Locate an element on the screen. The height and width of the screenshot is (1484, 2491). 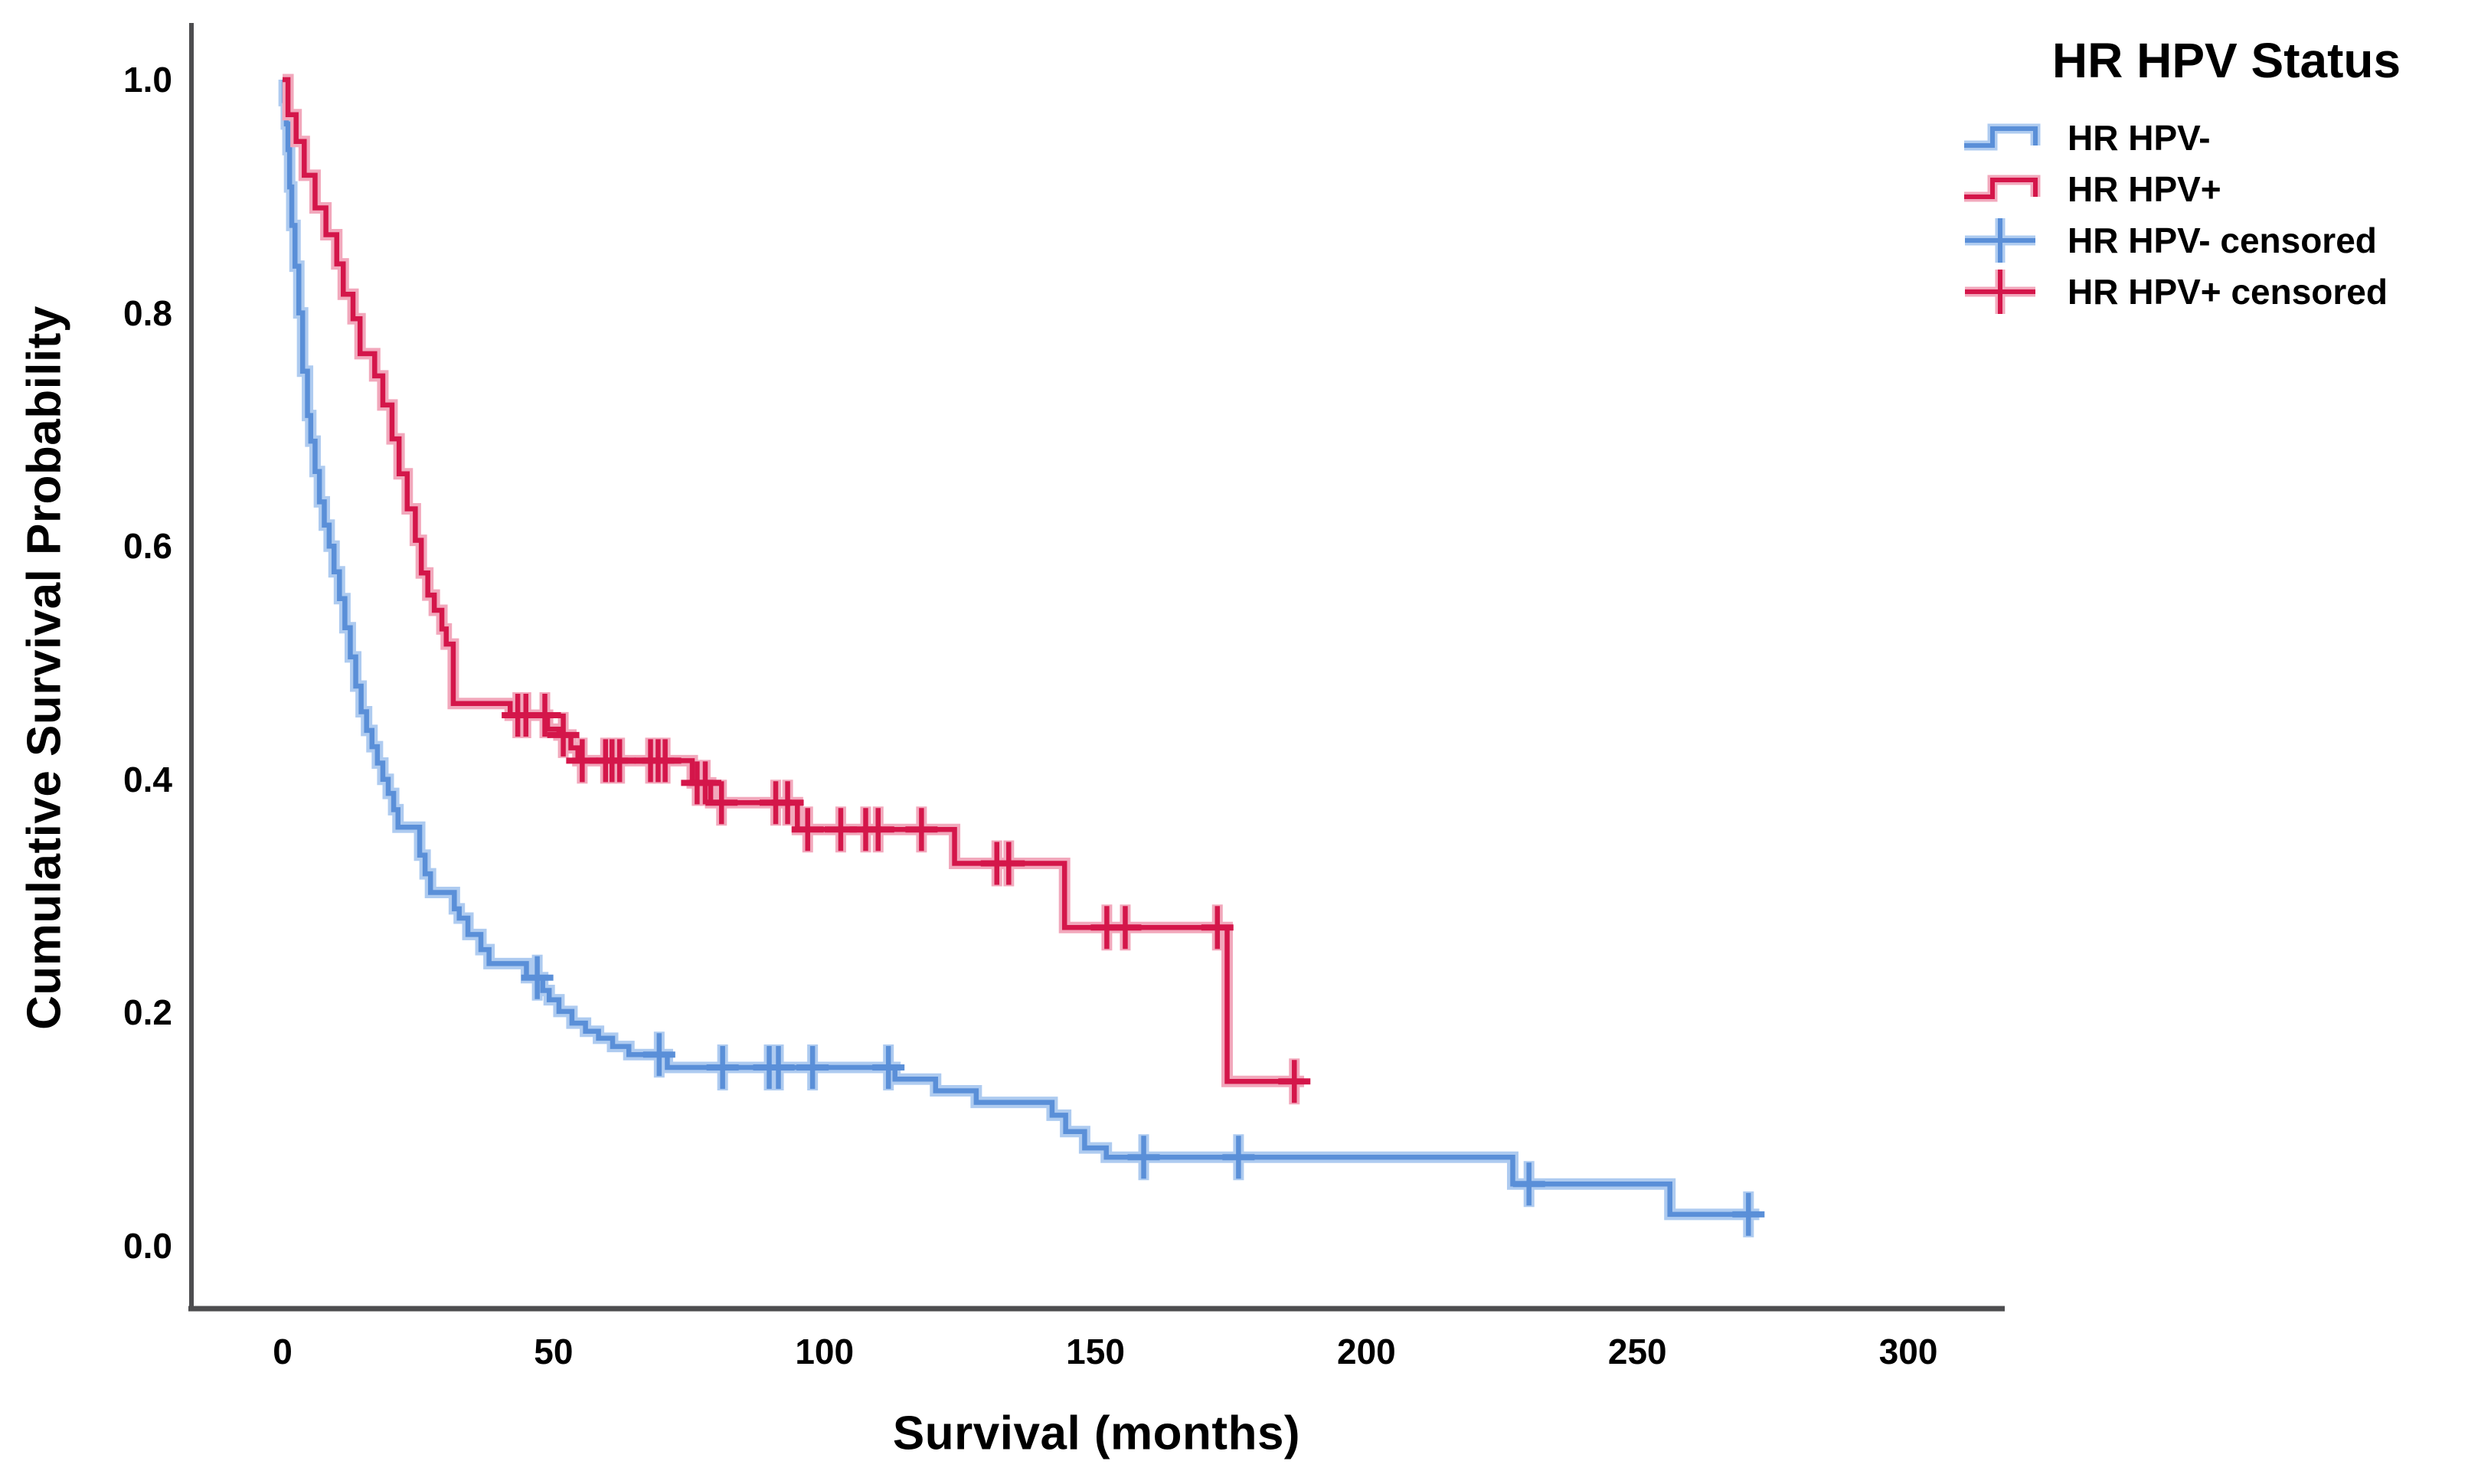
y-tick-label-0.8: 0.8 is located at coordinates (147, 313).